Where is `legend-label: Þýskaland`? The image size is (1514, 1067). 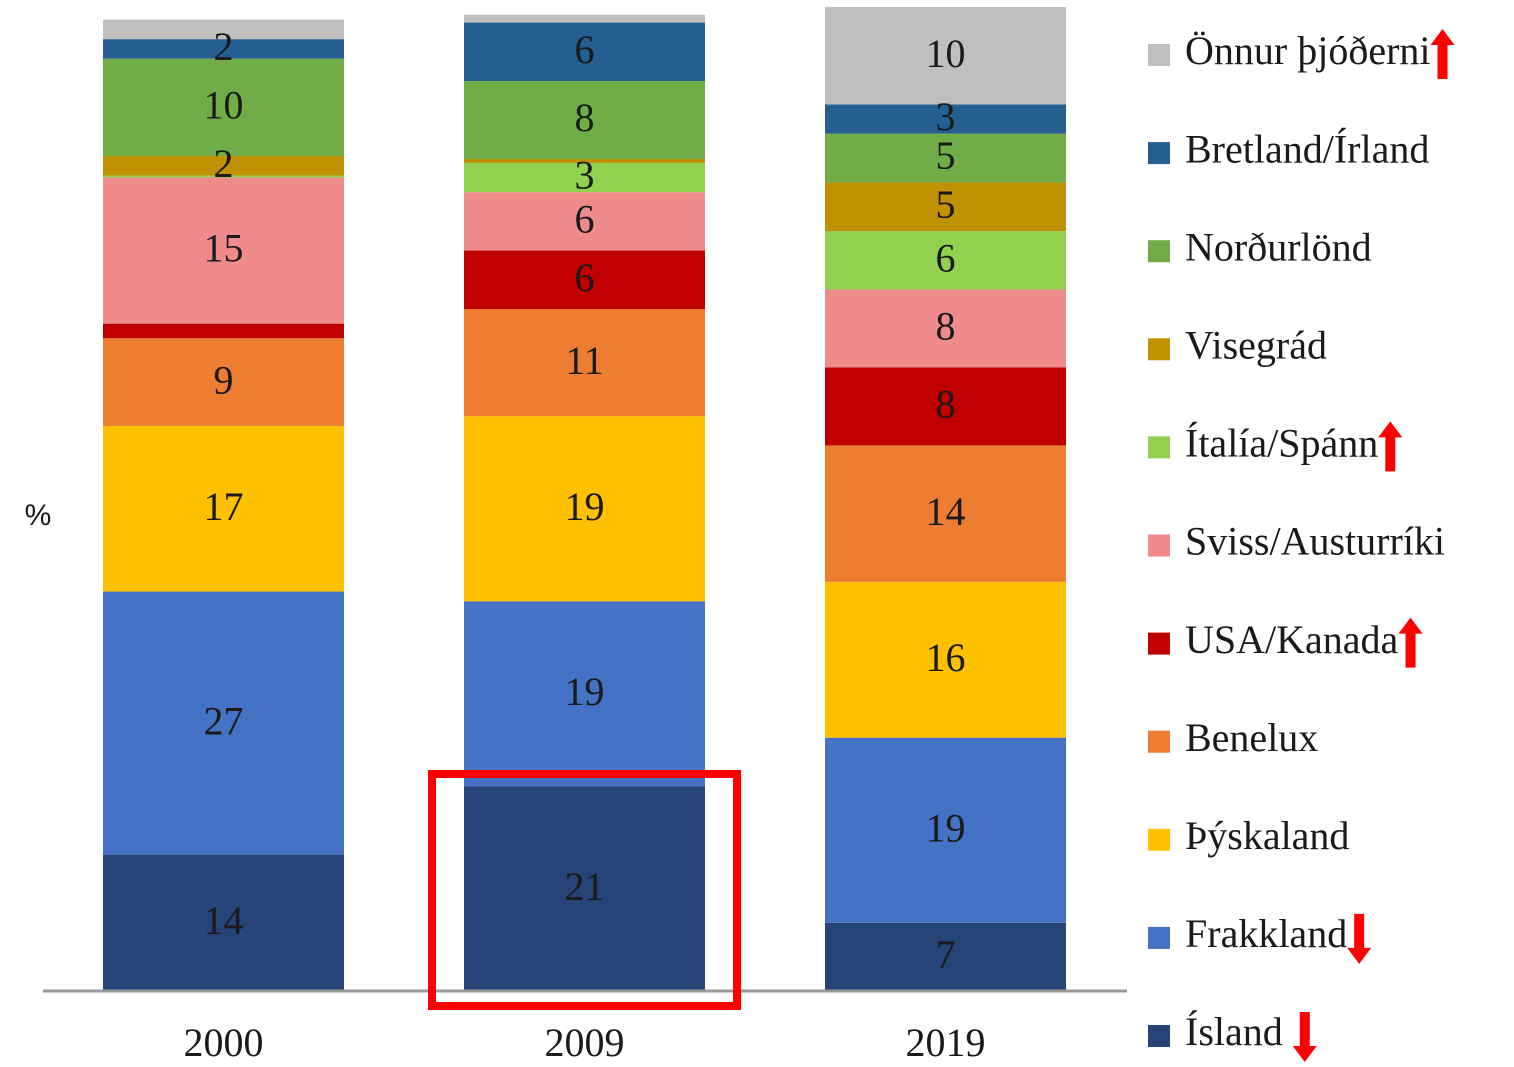
legend-label: Þýskaland is located at coordinates (1267, 835).